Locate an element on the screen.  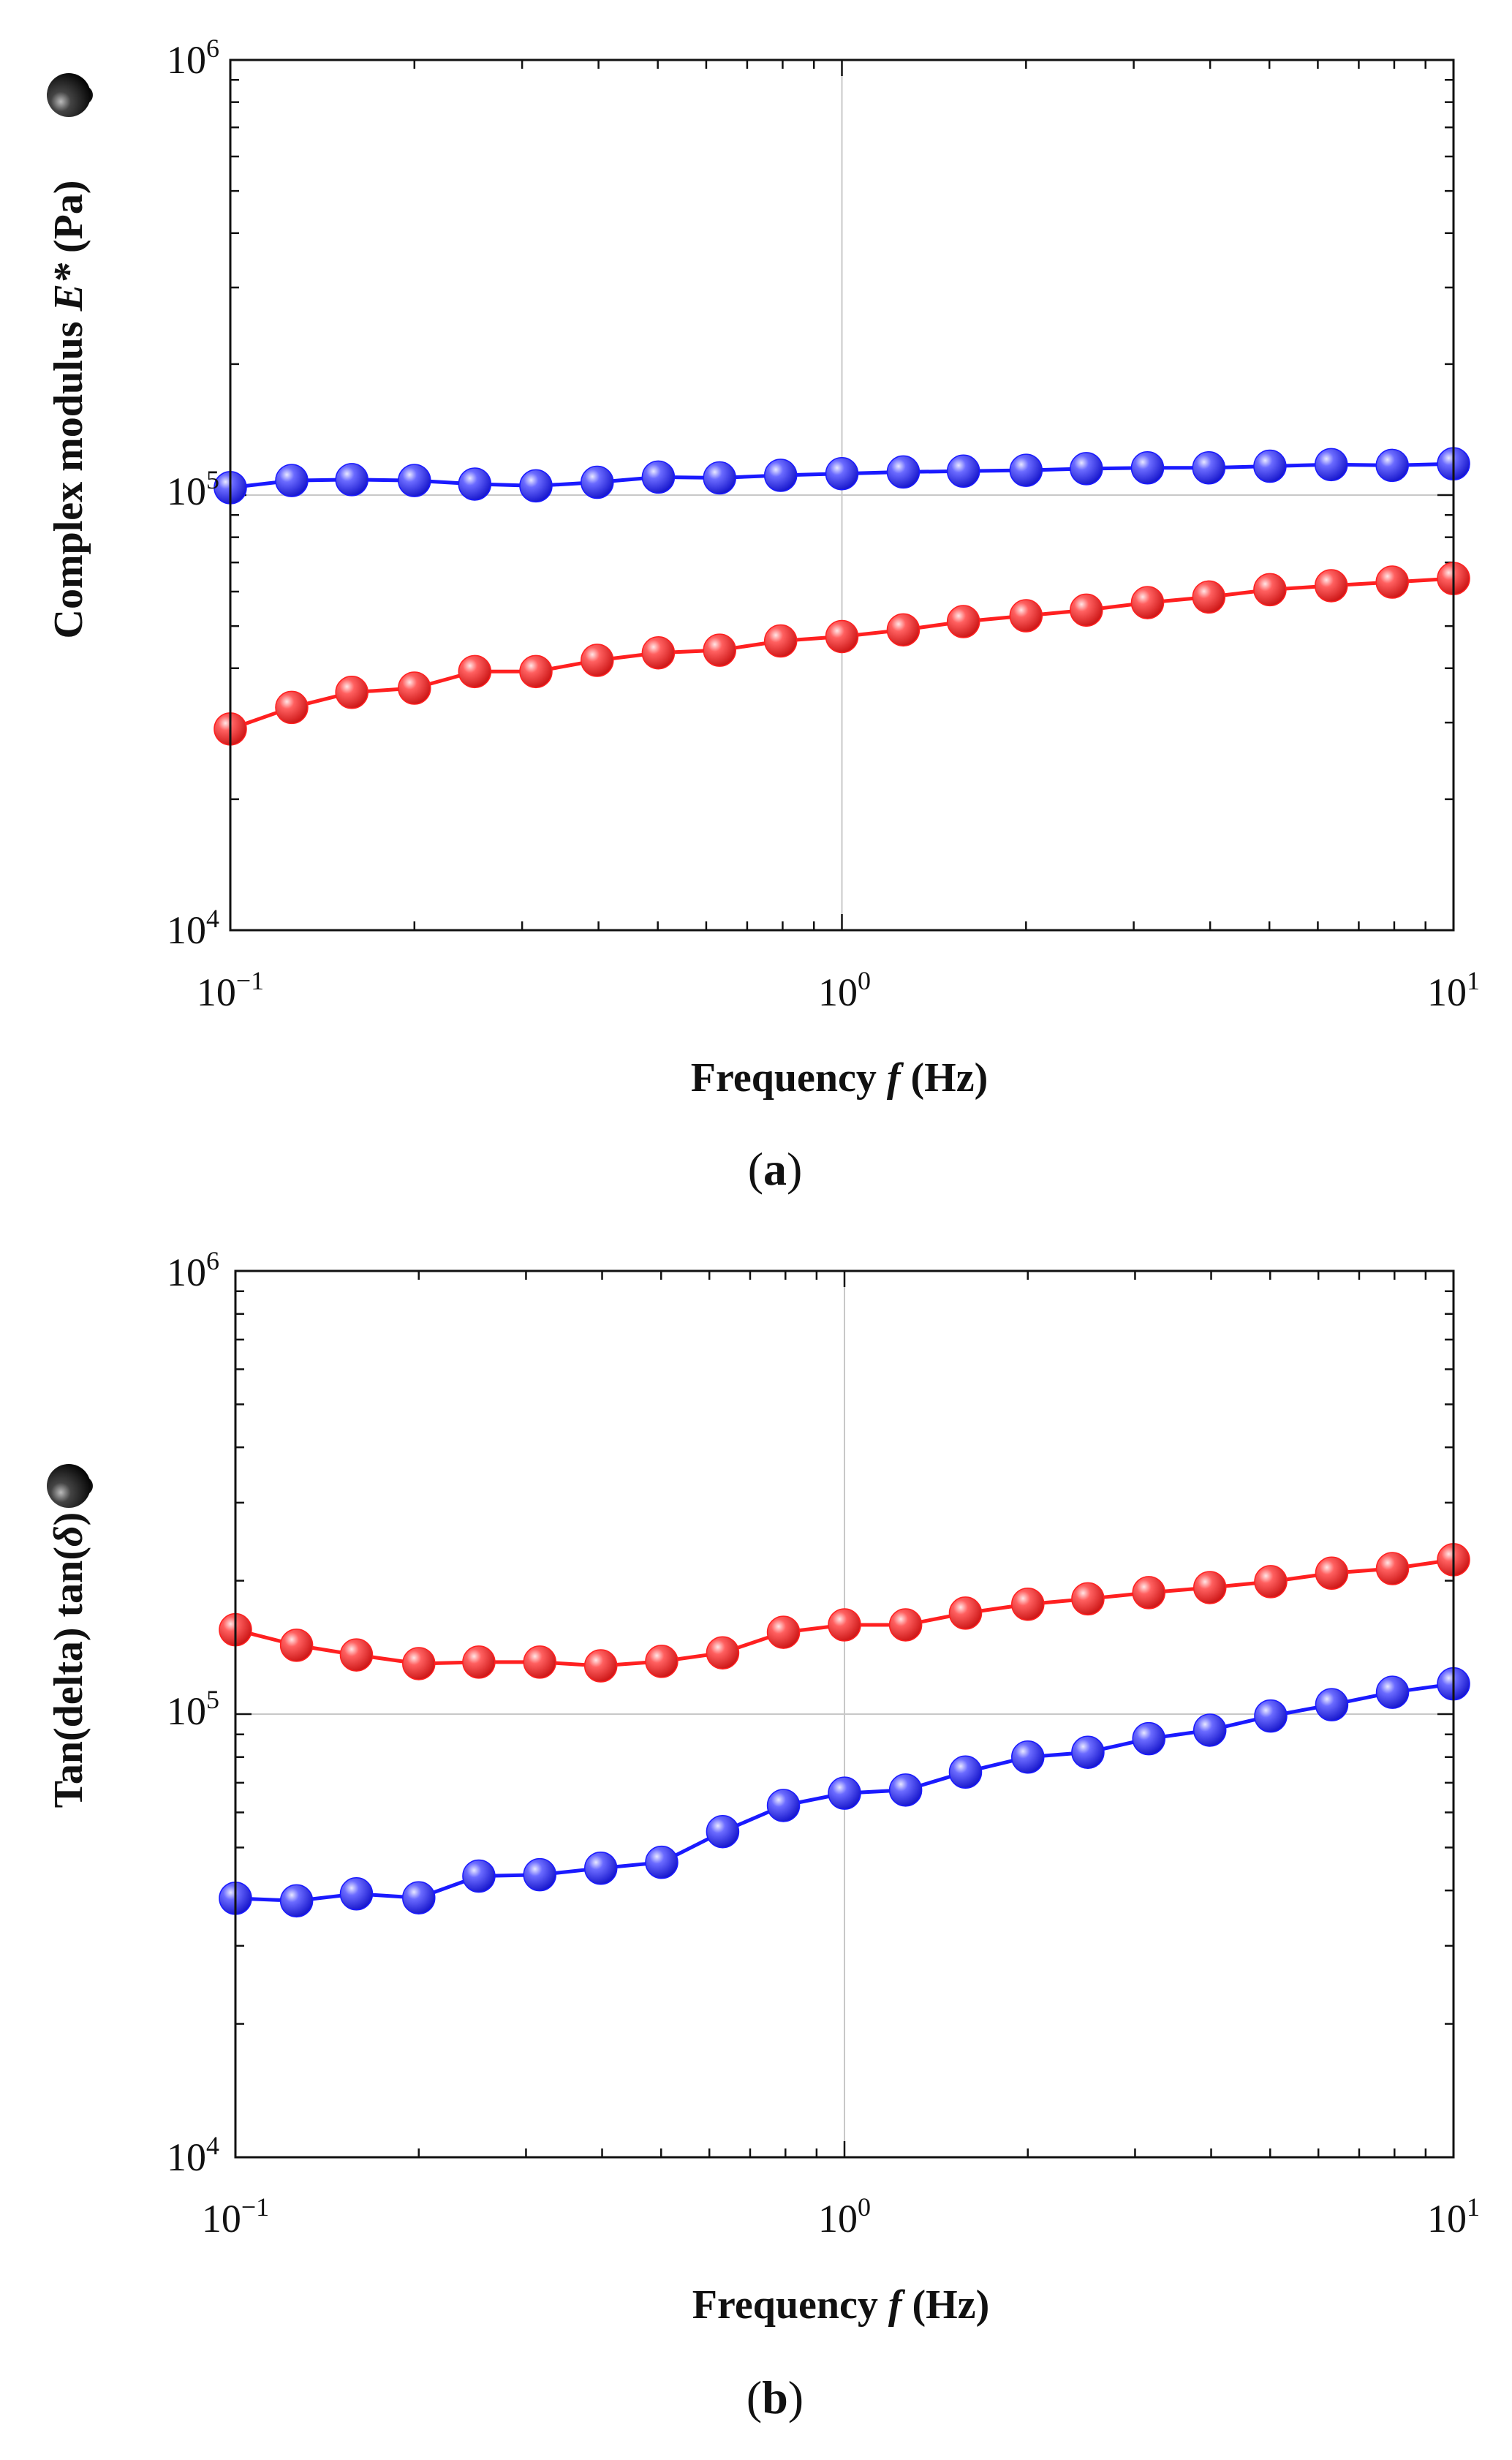
panel-label-b: (b) is located at coordinates (775, 2397).